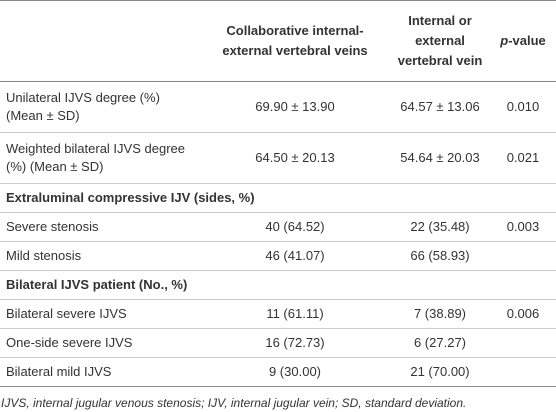  I want to click on header-italic: p, so click(504, 40).